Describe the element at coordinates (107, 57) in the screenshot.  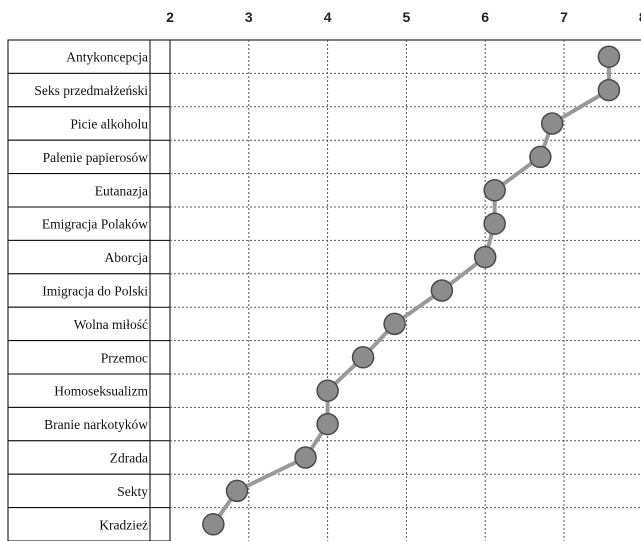
I see `category-label: Antykoncepcja` at that location.